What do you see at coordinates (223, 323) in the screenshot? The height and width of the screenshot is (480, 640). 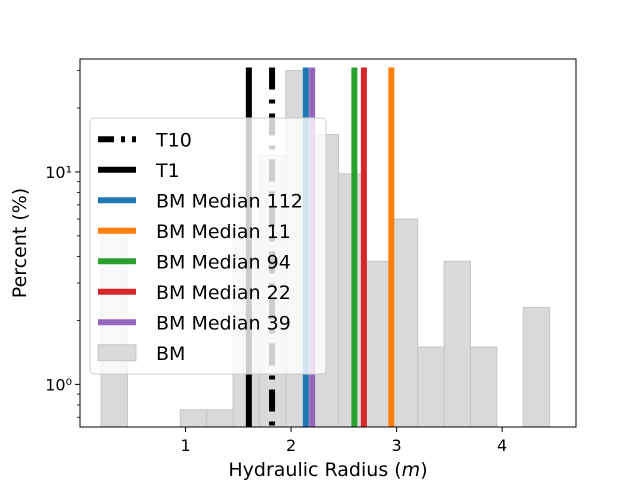 I see `legend-label: BM Median 39` at bounding box center [223, 323].